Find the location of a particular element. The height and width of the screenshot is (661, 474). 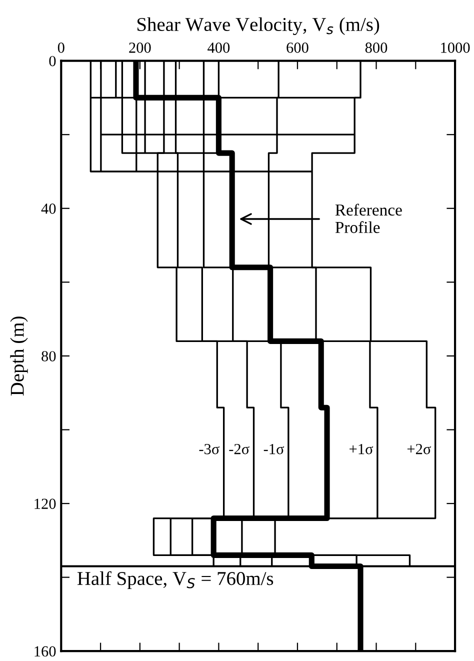

series-label: -1σ is located at coordinates (274, 449).